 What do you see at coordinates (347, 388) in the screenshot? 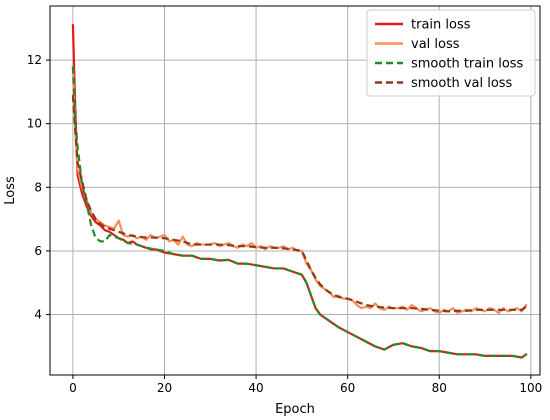
I see `x-tick-label: 60` at bounding box center [347, 388].